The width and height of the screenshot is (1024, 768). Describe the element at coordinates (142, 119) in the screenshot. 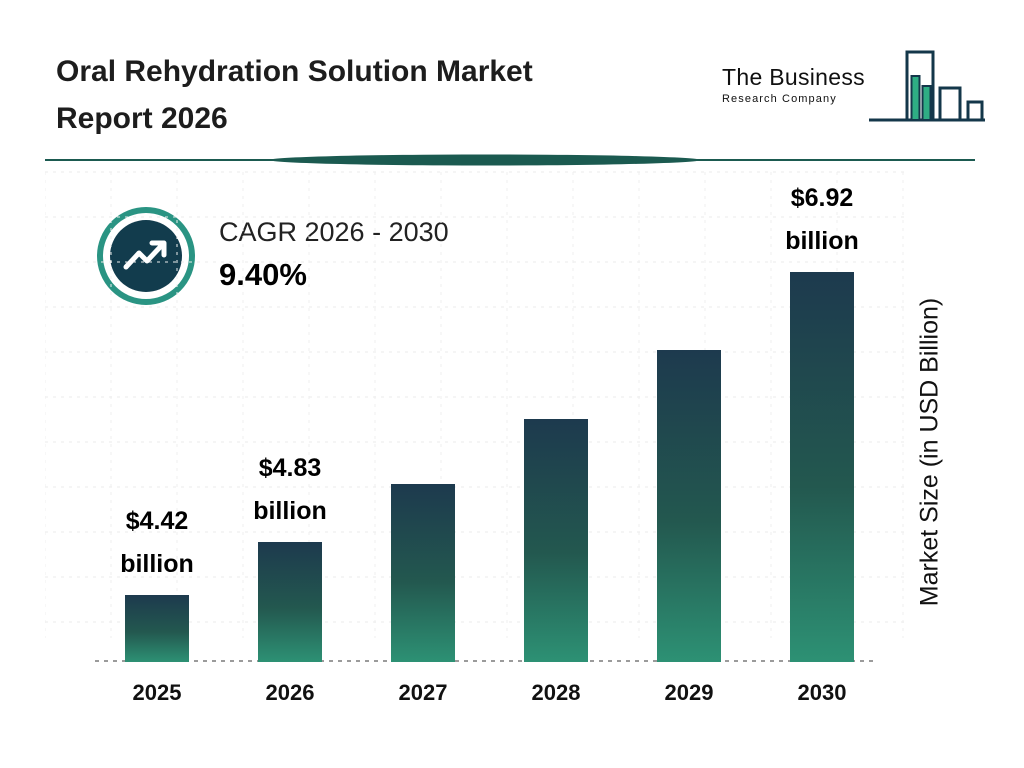

I see `title-line-2: Report 2026` at that location.